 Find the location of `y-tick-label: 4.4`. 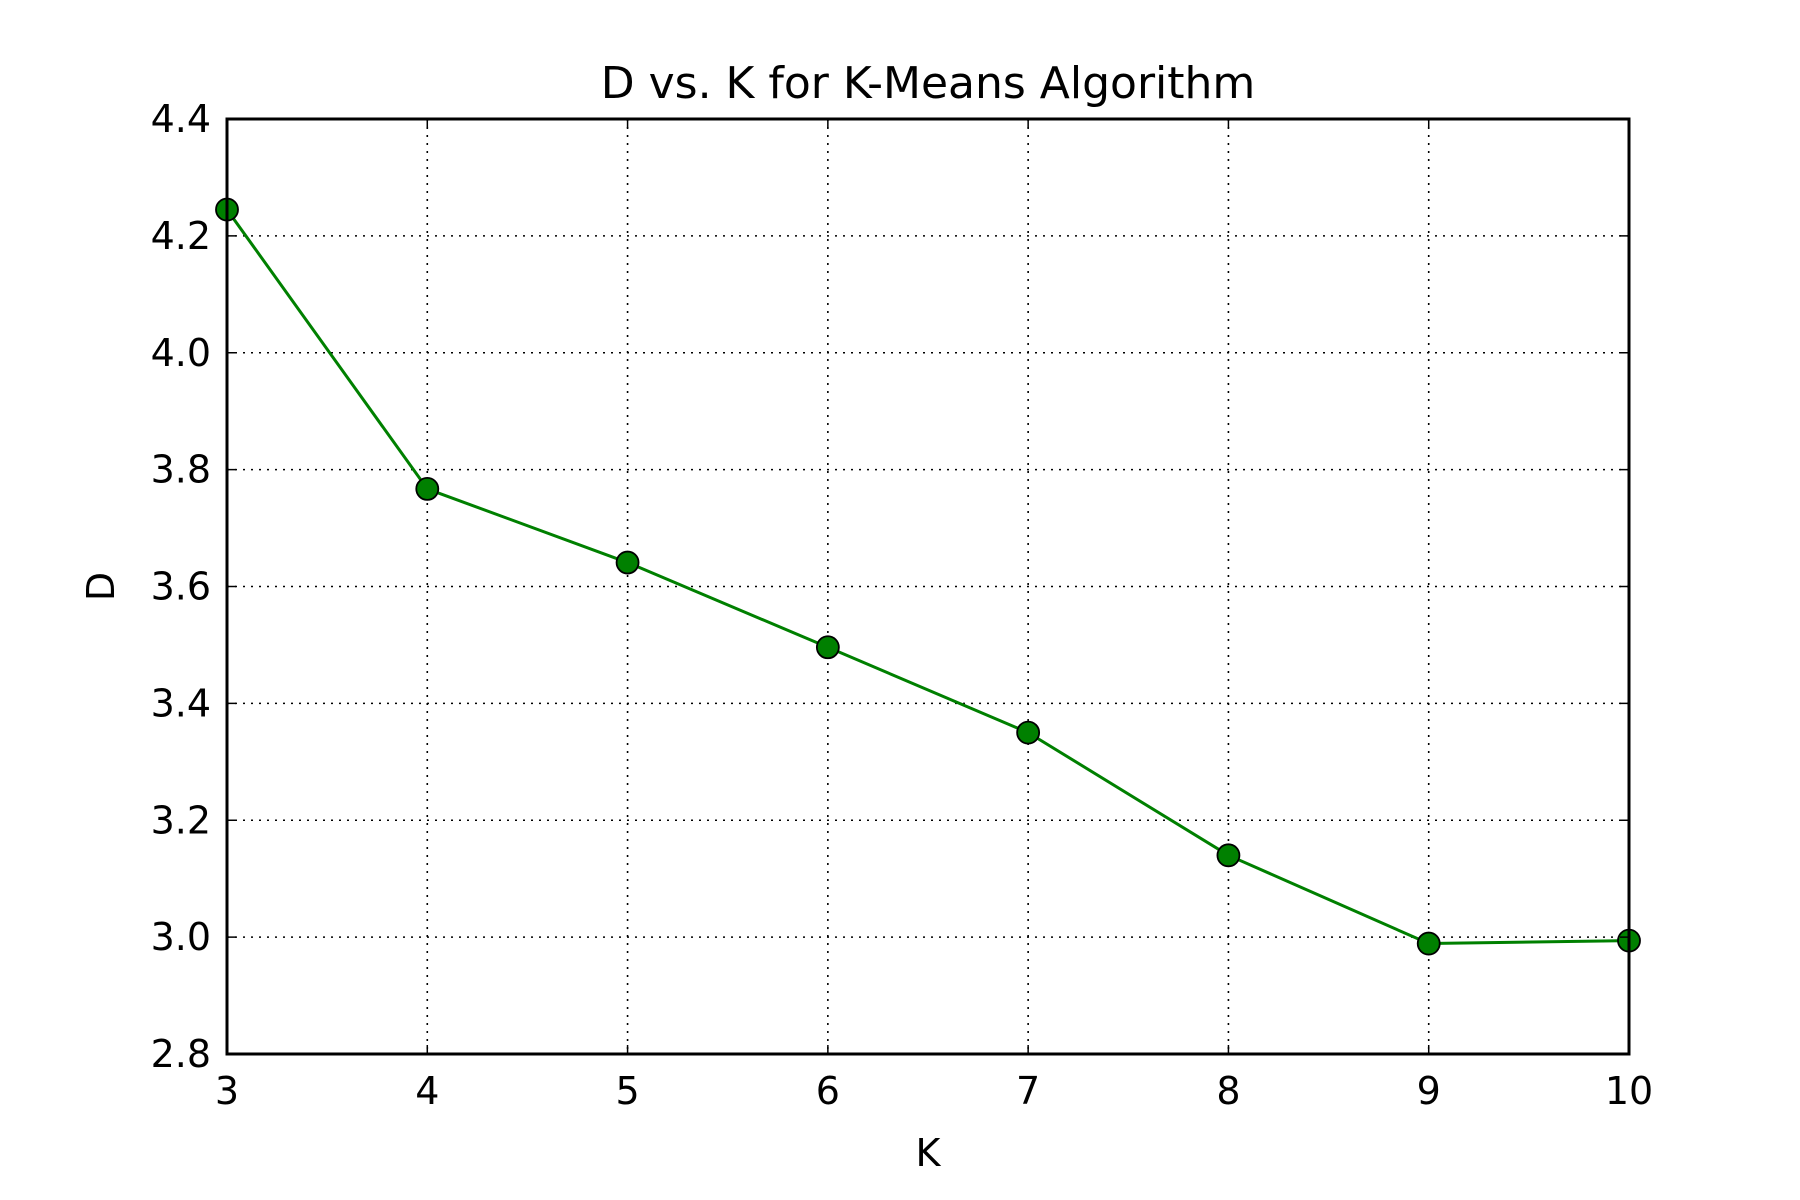

y-tick-label: 4.4 is located at coordinates (181, 119).